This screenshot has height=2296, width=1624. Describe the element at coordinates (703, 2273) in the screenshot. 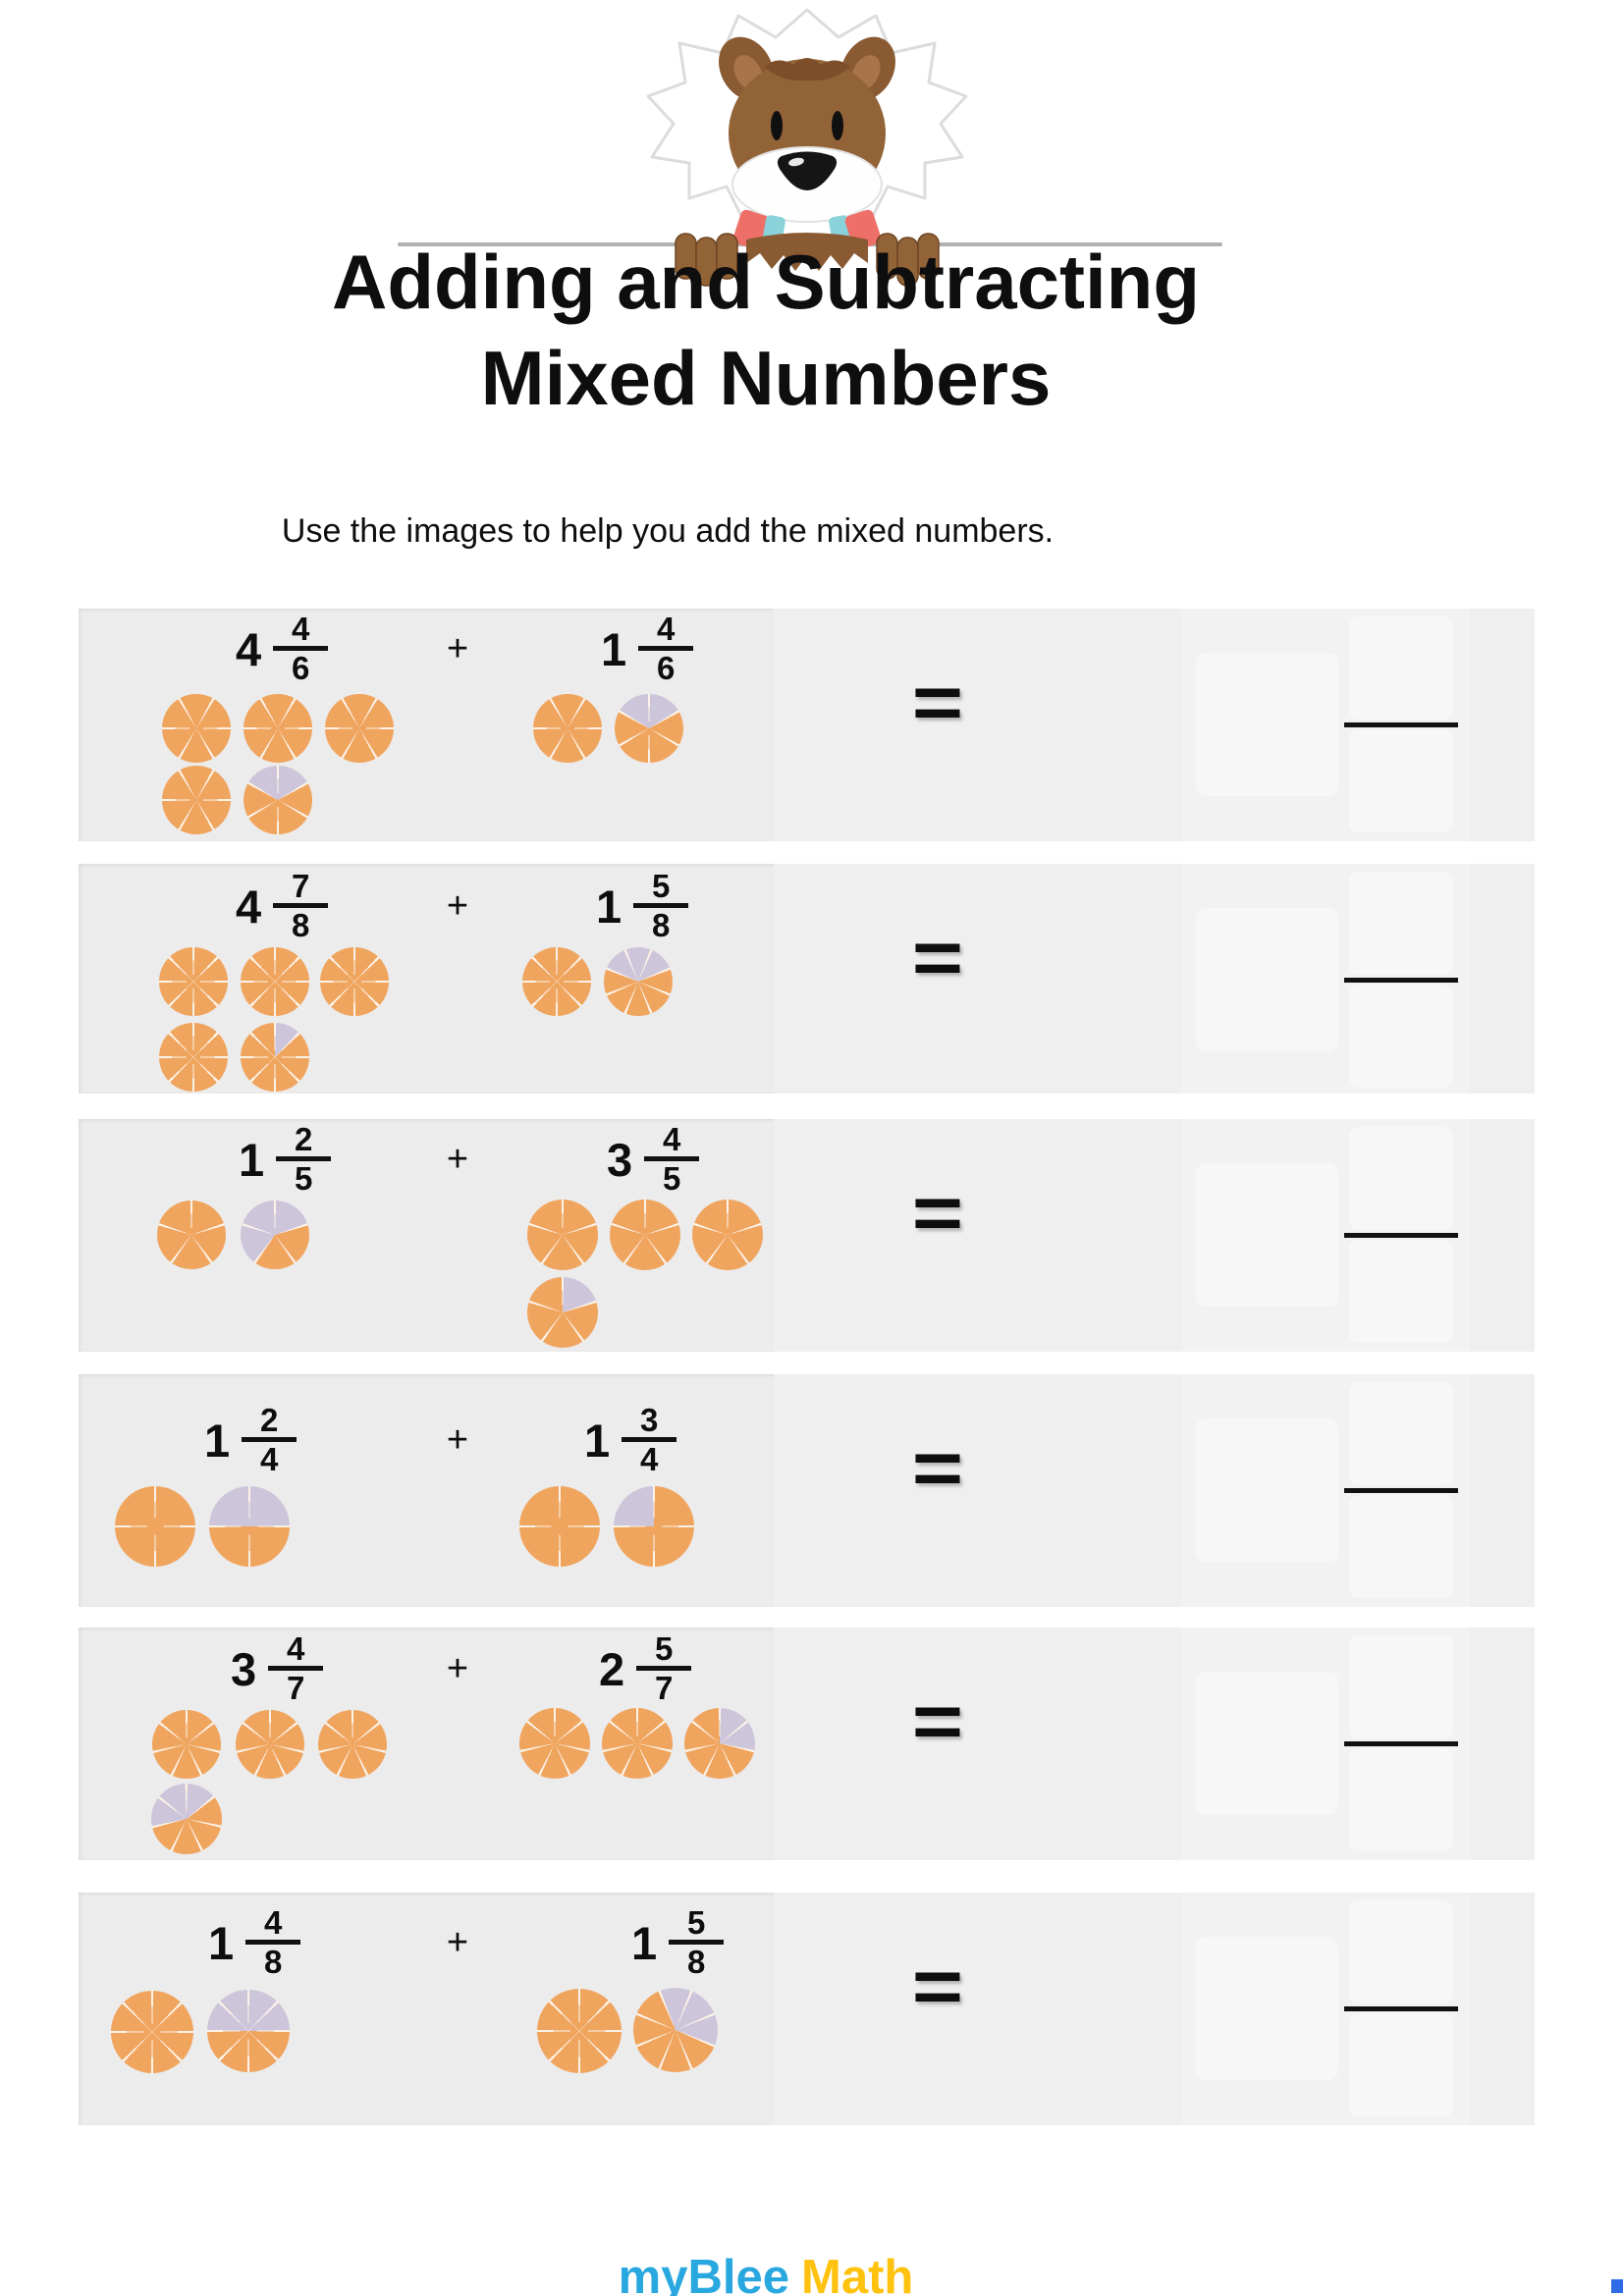

I see `logo-myblee: myBlee` at that location.